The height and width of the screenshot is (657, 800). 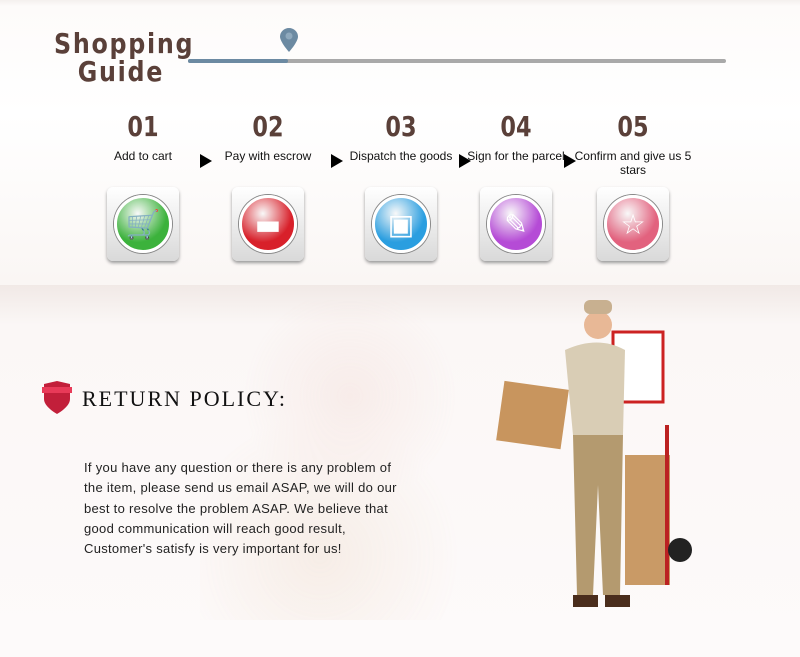 I want to click on shopping-cart-icon: 🛒, so click(x=143, y=224).